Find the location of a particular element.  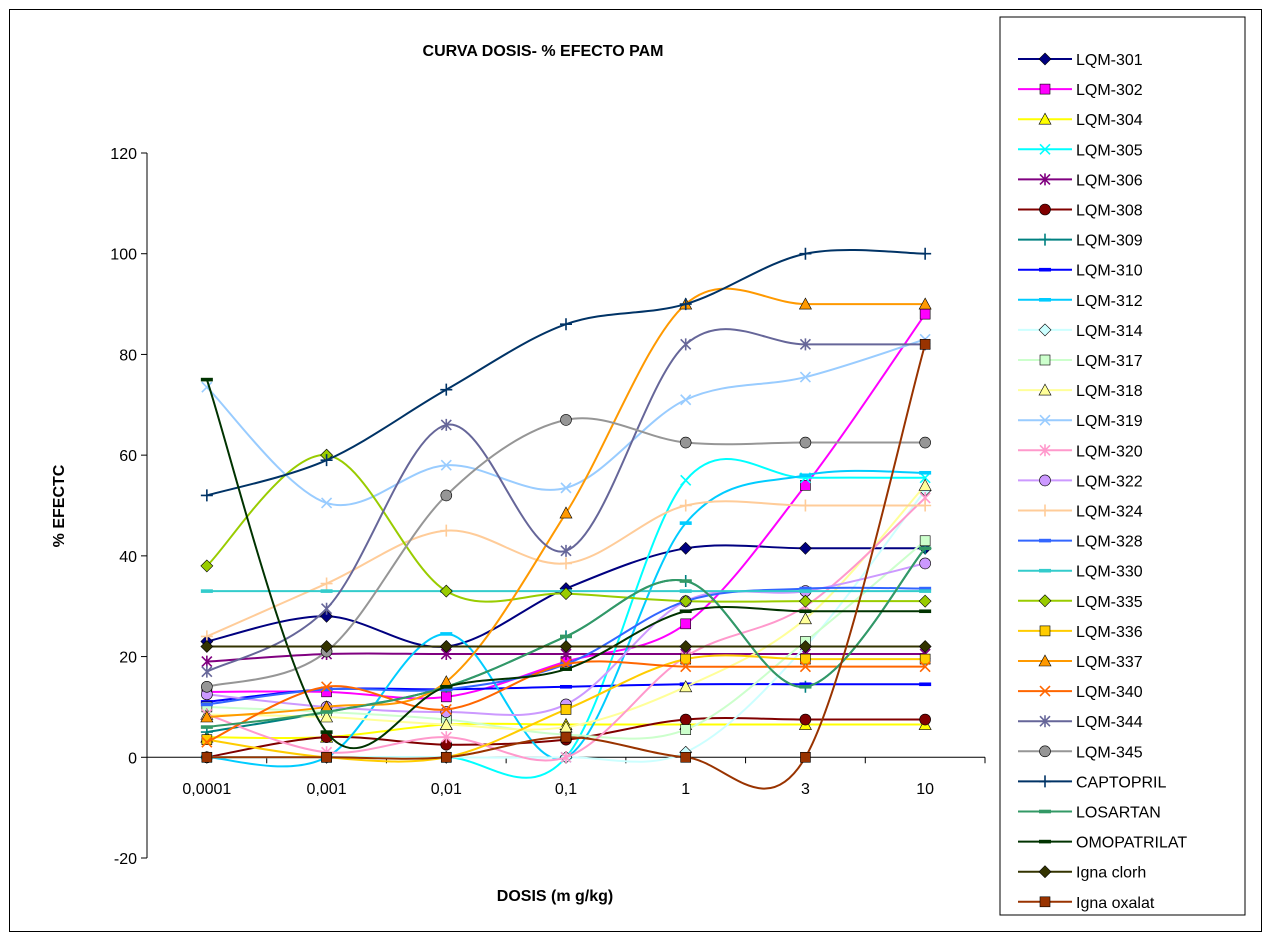

legend-item: LQM-345 is located at coordinates (1080, 752).